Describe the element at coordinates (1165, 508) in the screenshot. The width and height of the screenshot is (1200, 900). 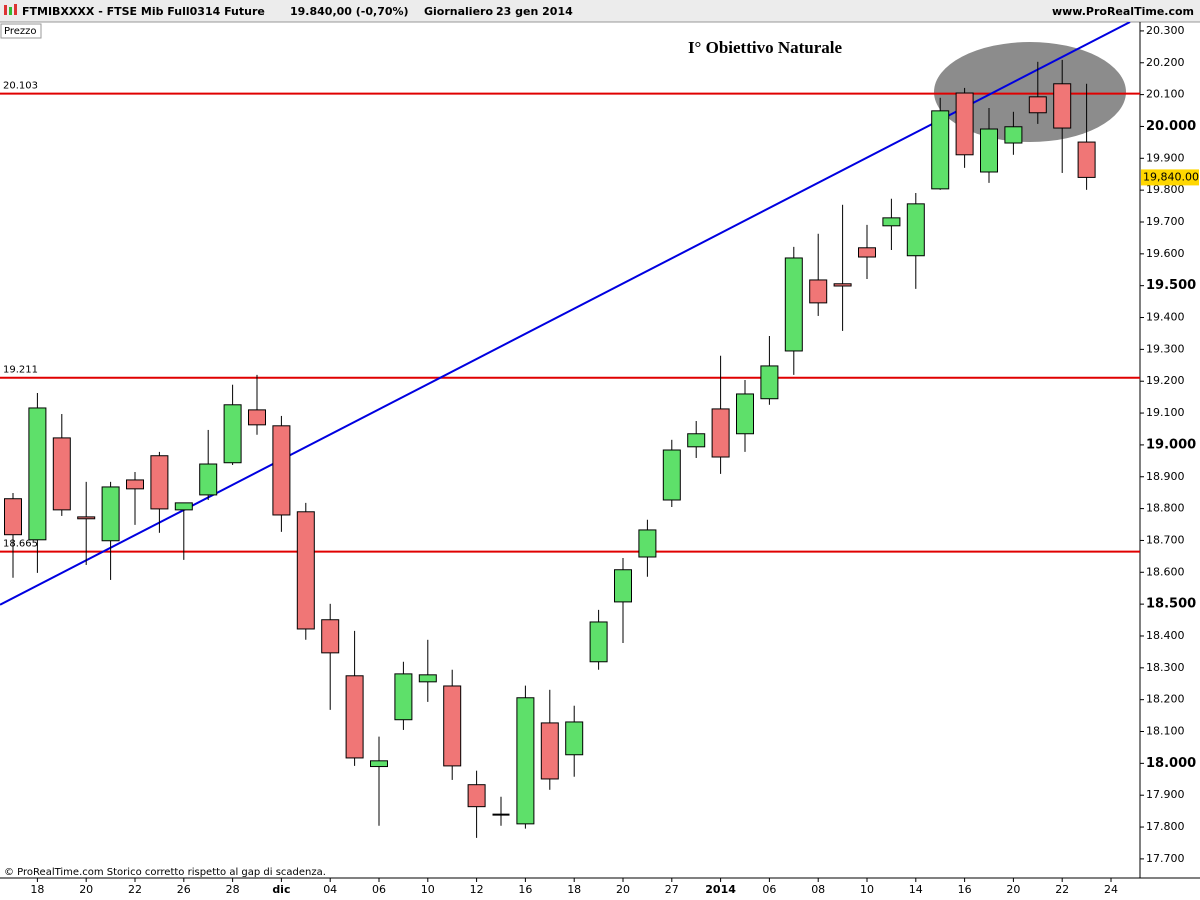
I see `y-tick-label: 18.800` at that location.